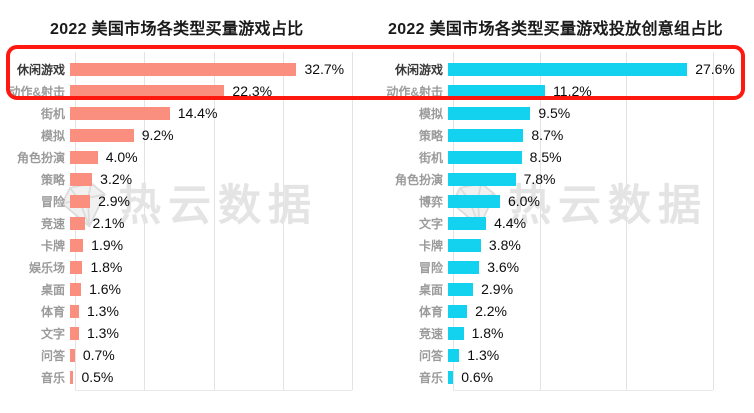 This screenshot has width=754, height=413. What do you see at coordinates (188, 311) in the screenshot?
I see `chart-row: 体育 1.3%` at bounding box center [188, 311].